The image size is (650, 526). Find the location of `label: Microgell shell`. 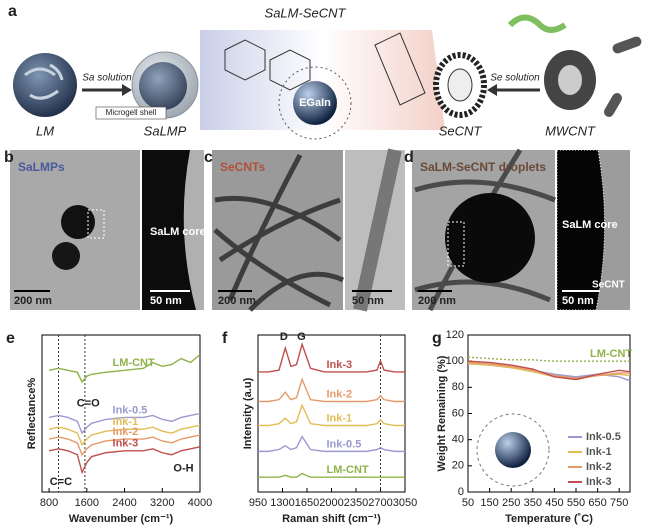

label: Microgell shell is located at coordinates (131, 112).